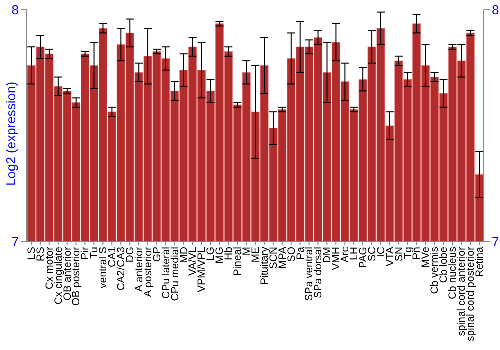 Image resolution: width=500 pixels, height=350 pixels. I want to click on y2-tick-label: 7, so click(496, 242).